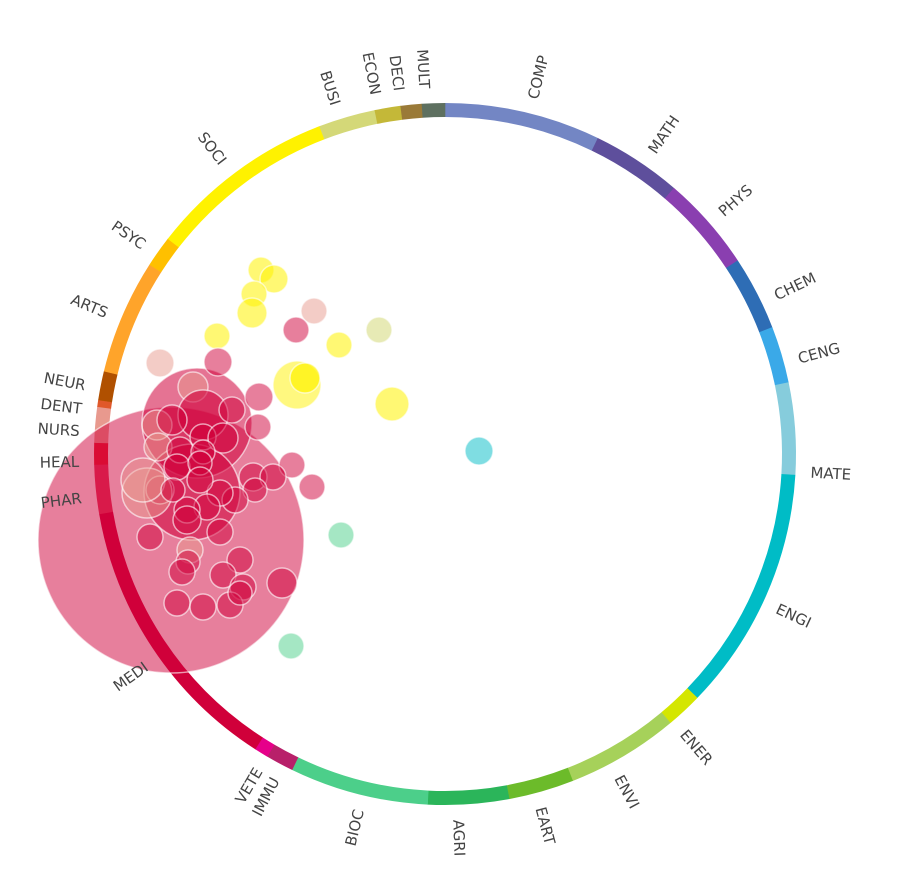 The image size is (905, 872). What do you see at coordinates (58, 430) in the screenshot?
I see `segment-label-nurs: NURS` at bounding box center [58, 430].